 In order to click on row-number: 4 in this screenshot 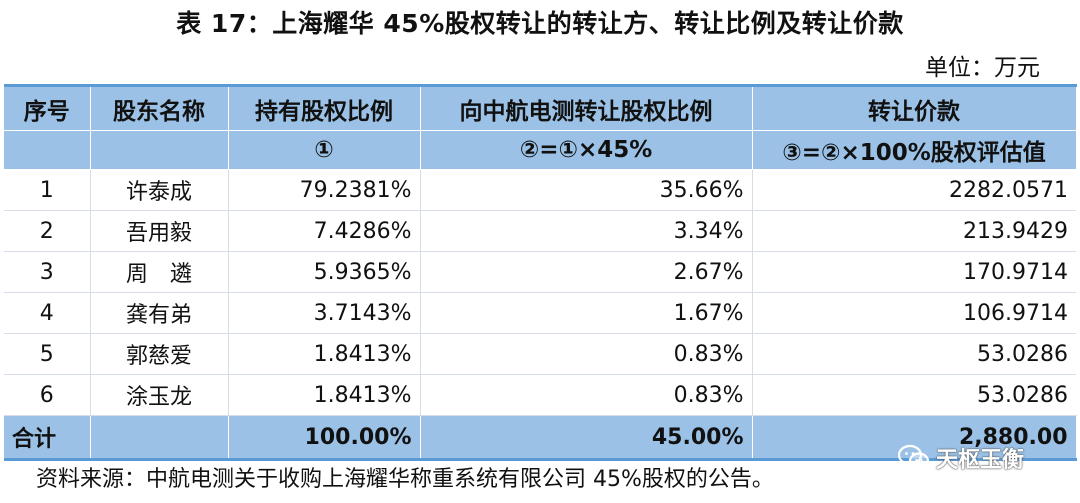, I will do `click(47, 313)`.